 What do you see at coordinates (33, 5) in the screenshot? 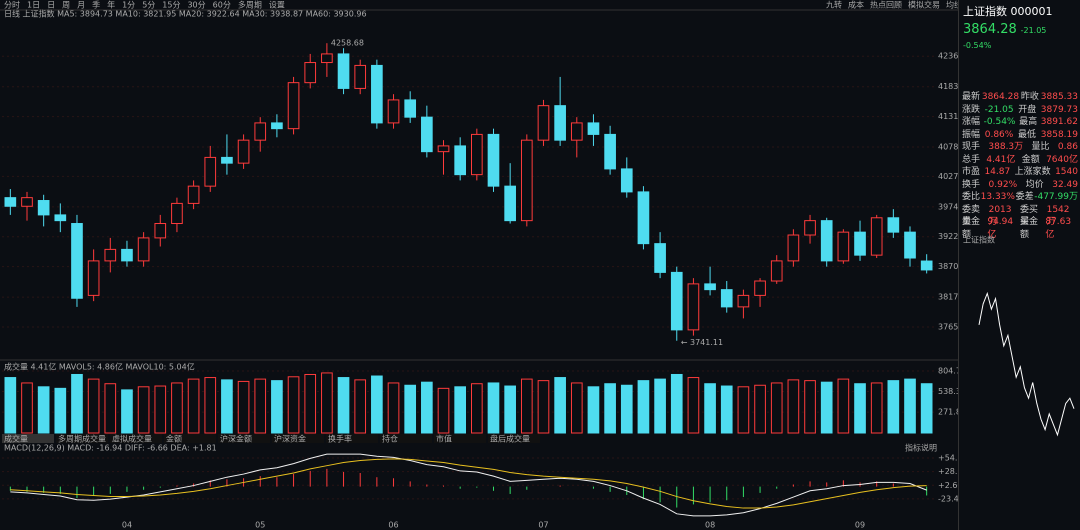
I see `toolbar-item: 1日` at bounding box center [33, 5].